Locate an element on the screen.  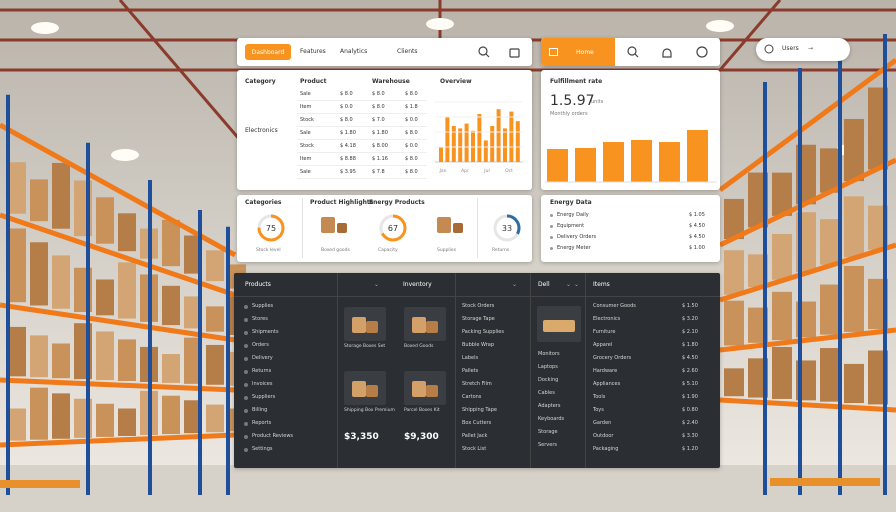
table-cell: $ 3.95 is located at coordinates (348, 172).